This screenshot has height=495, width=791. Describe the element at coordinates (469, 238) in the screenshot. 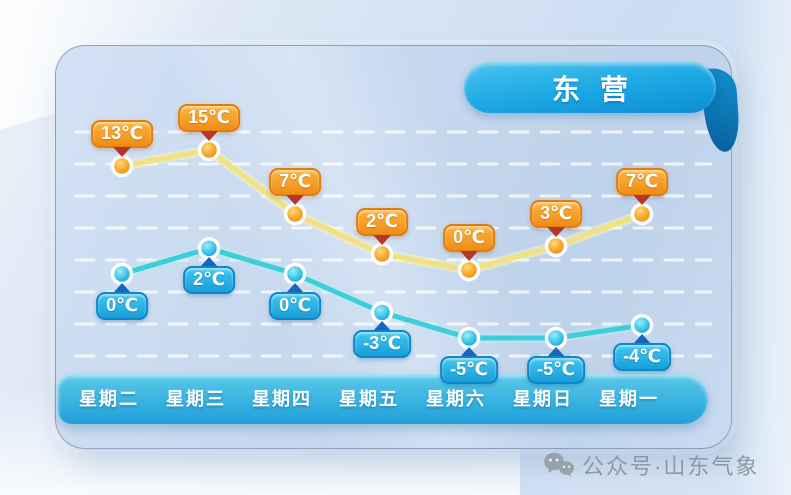

I see `high-temp-badge-label: 0℃` at that location.